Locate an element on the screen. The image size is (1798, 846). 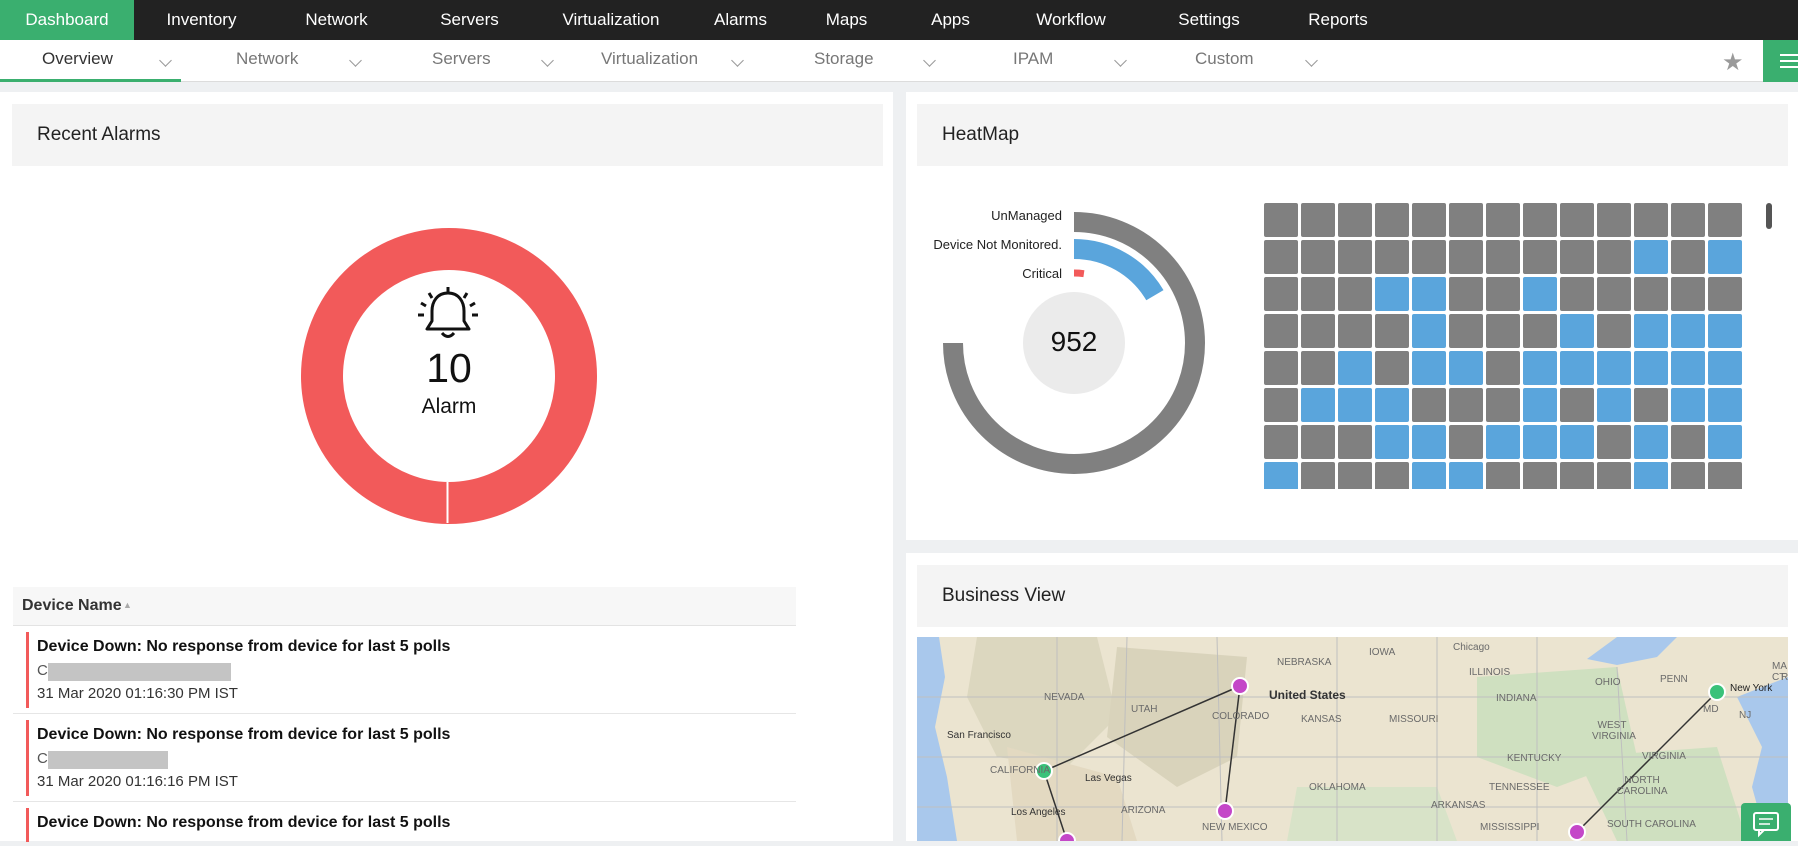
sub-nav-network: Network is located at coordinates (301, 61).